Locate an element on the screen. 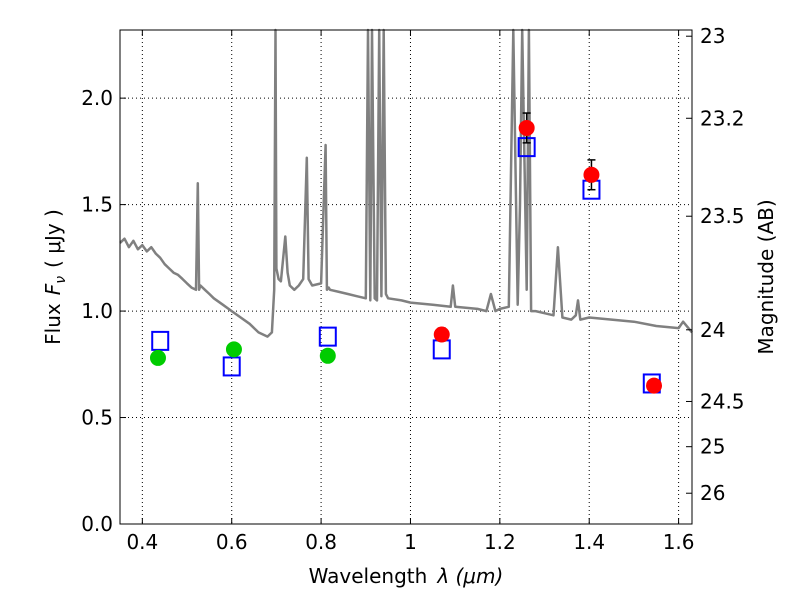  mag-tick-label: 24 is located at coordinates (712, 330).